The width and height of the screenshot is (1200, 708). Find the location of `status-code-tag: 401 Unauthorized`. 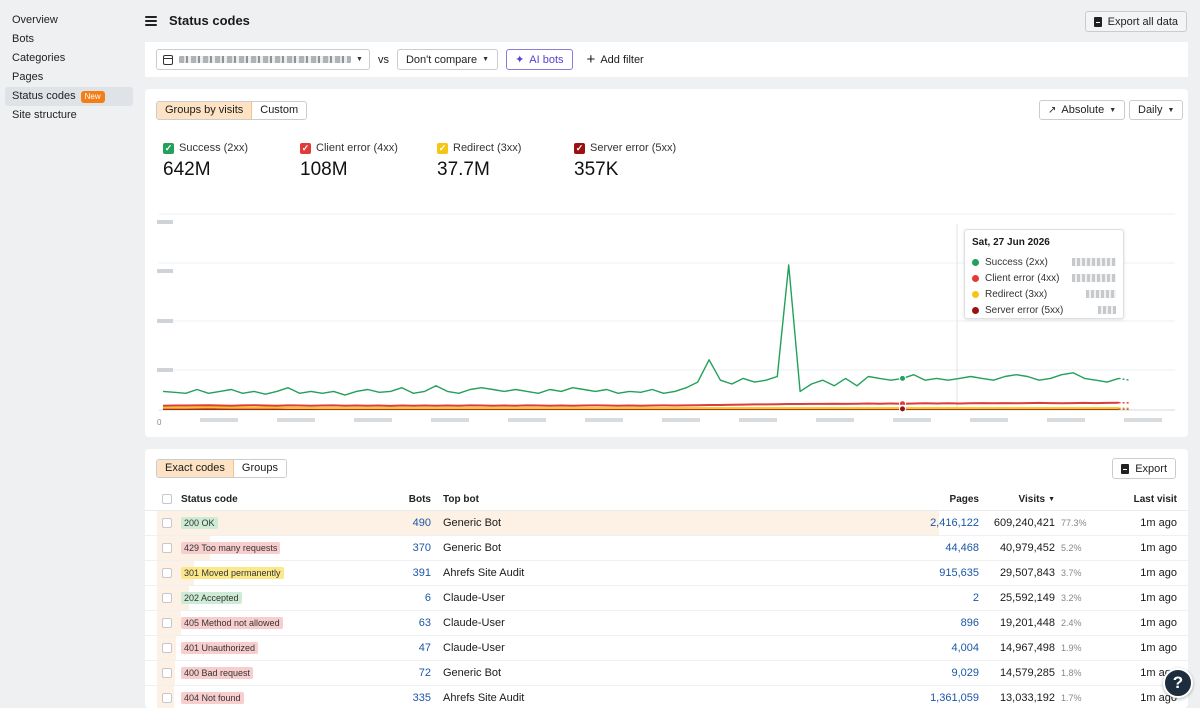

status-code-tag: 401 Unauthorized is located at coordinates (220, 648).